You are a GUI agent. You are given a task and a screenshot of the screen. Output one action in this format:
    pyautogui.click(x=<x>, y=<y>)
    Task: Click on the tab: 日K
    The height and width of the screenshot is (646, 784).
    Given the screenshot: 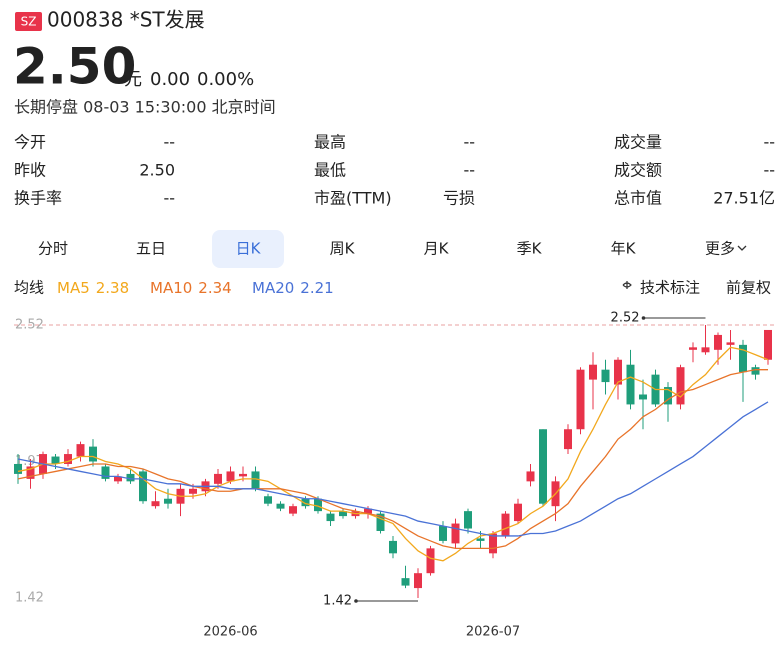 What is the action you would take?
    pyautogui.click(x=249, y=249)
    